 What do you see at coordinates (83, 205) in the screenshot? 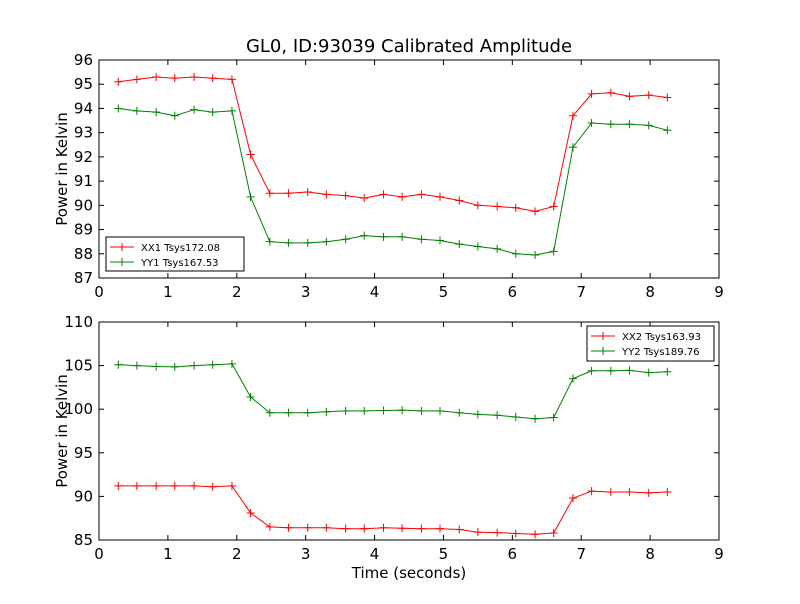
I see `y-tick-label: 90` at bounding box center [83, 205].